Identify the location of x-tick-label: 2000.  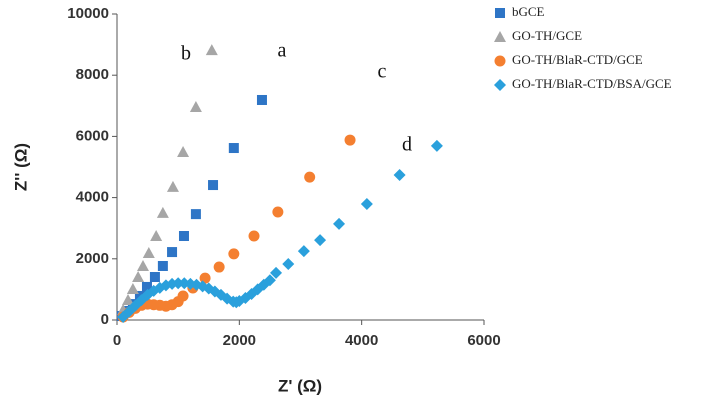
(239, 340).